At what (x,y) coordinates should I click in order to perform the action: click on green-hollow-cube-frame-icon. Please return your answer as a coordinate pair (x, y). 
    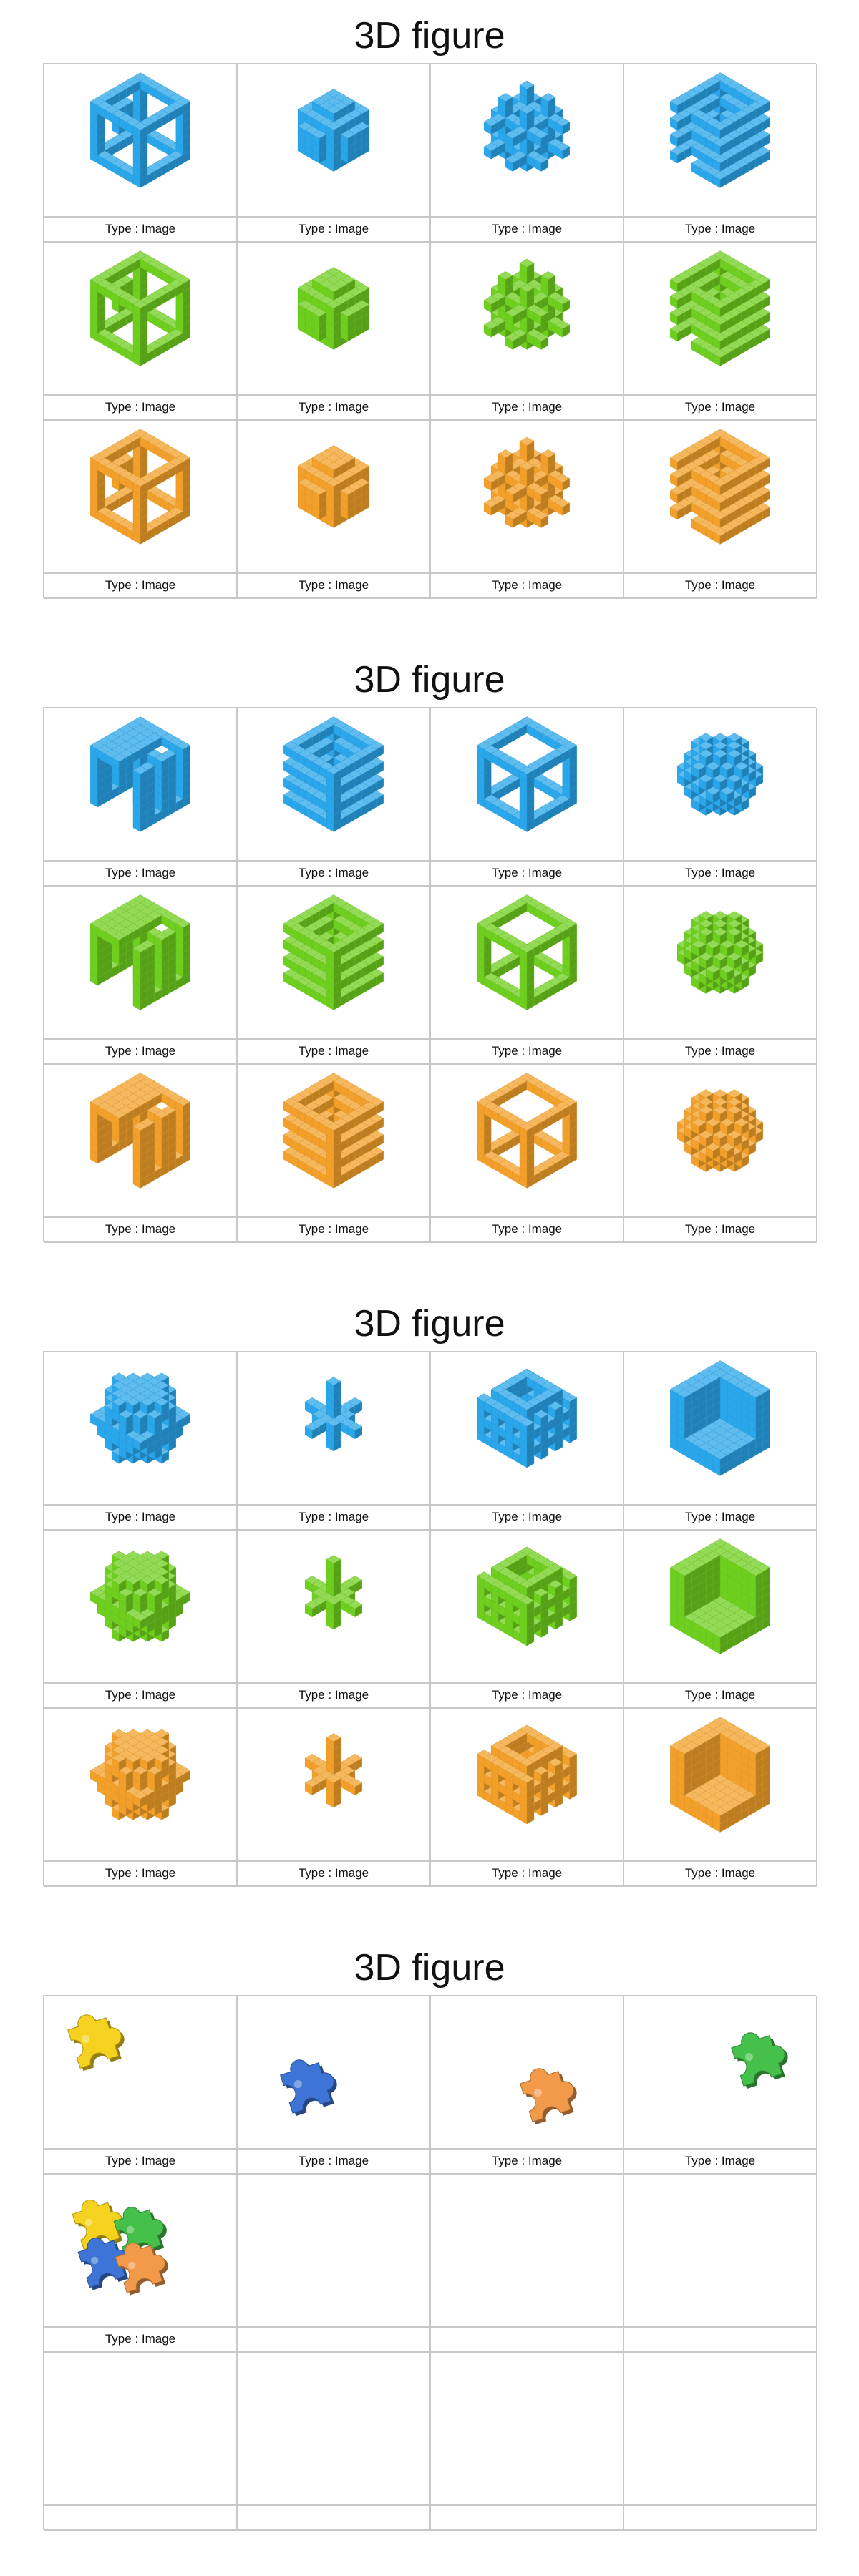
    Looking at the image, I should click on (140, 308).